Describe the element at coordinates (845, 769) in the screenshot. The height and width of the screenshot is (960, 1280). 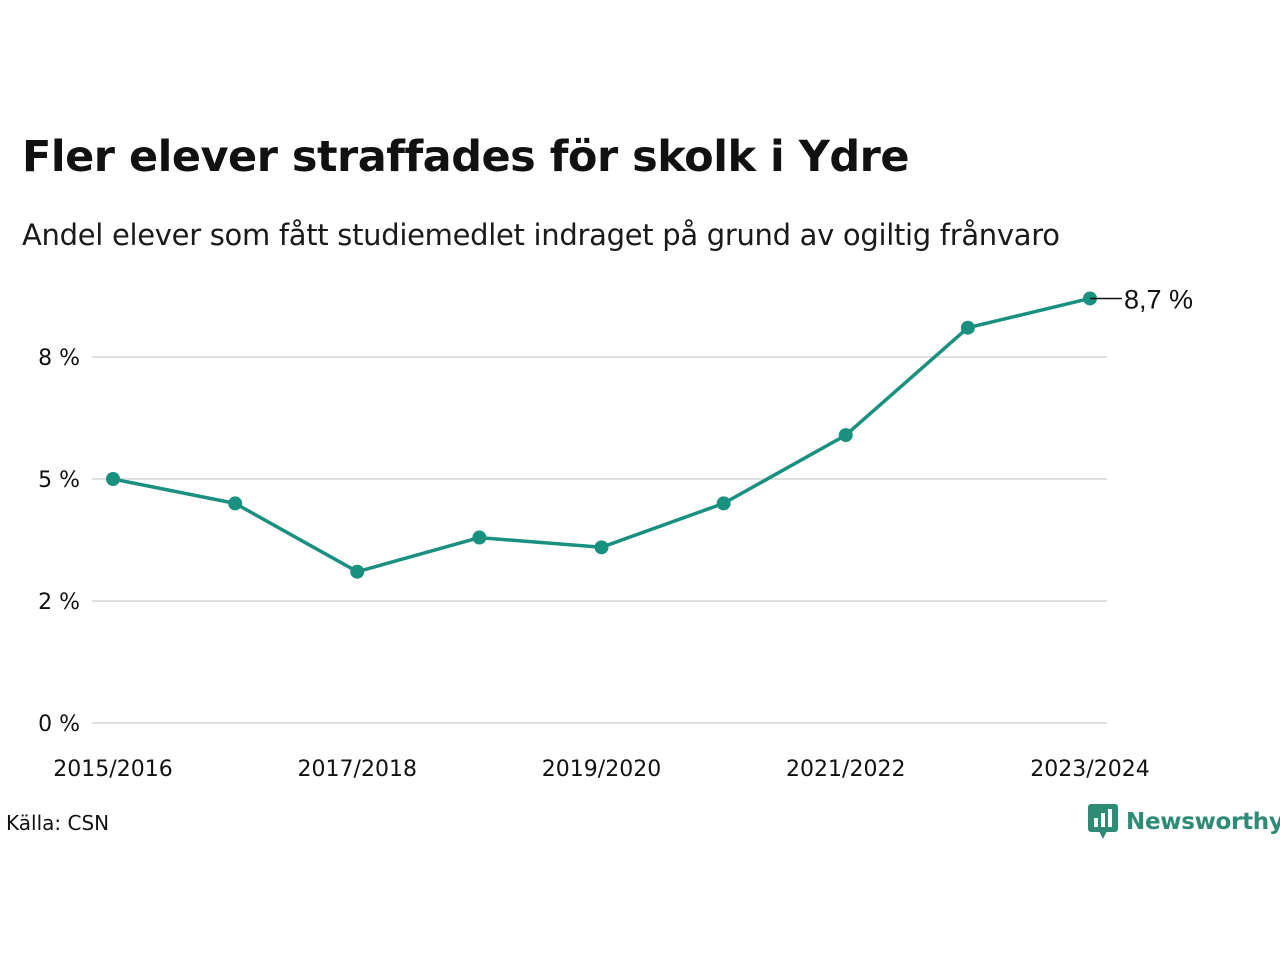
I see `x-tick-label: 2021/2022` at that location.